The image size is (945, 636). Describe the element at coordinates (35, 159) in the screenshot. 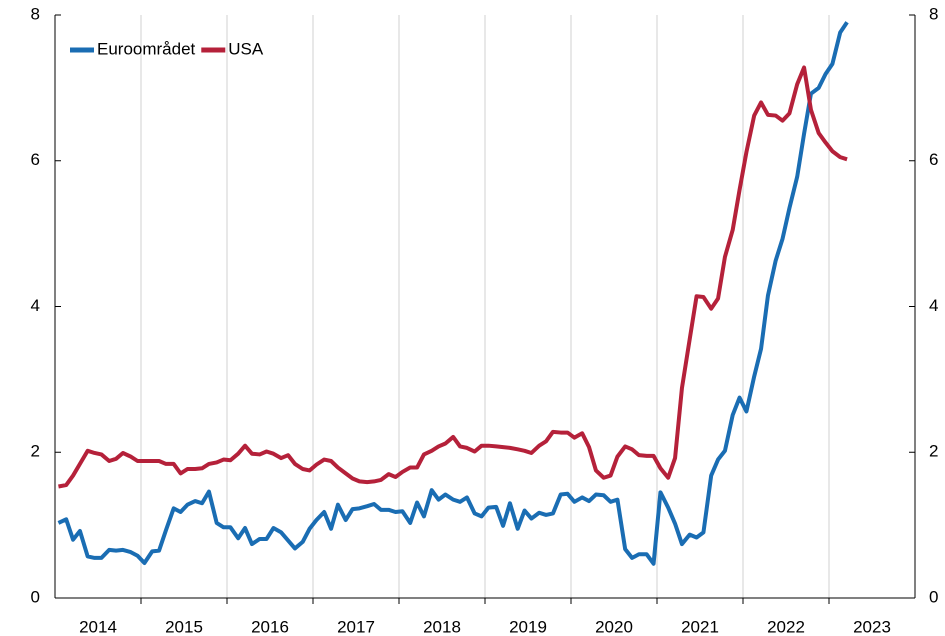

I see `y-tick-label: 6` at that location.